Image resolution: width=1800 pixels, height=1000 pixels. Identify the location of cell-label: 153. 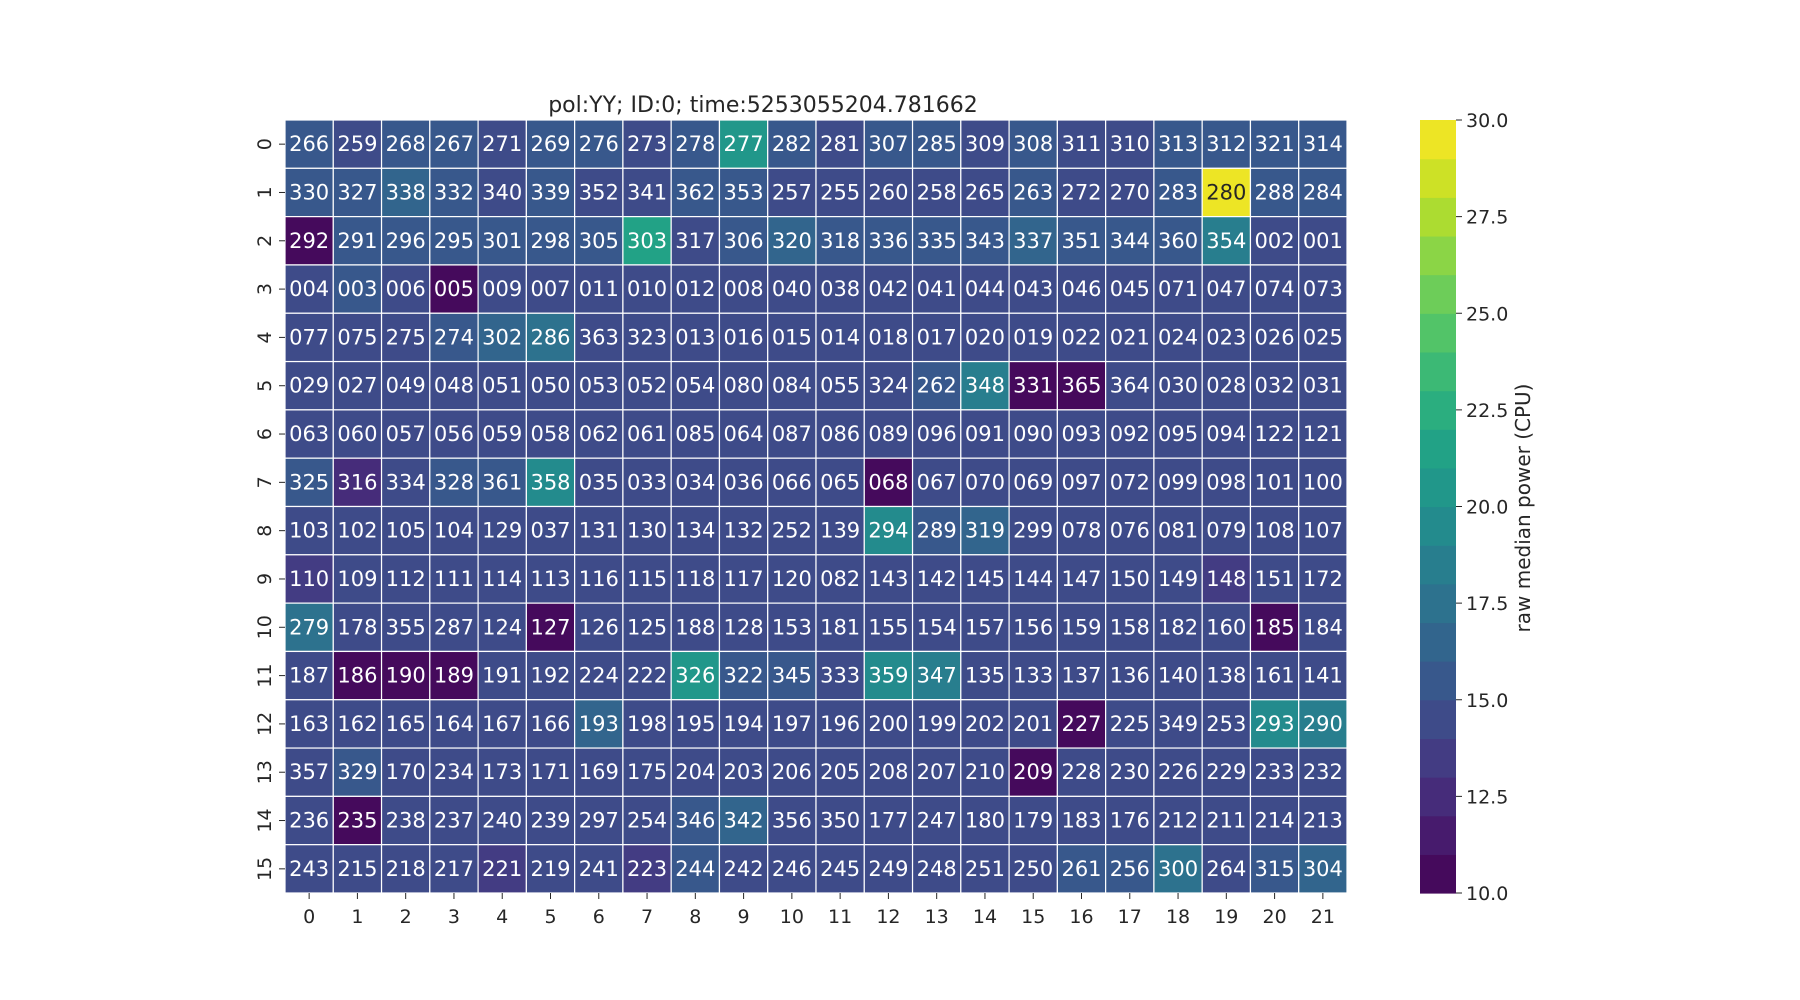
(792, 627).